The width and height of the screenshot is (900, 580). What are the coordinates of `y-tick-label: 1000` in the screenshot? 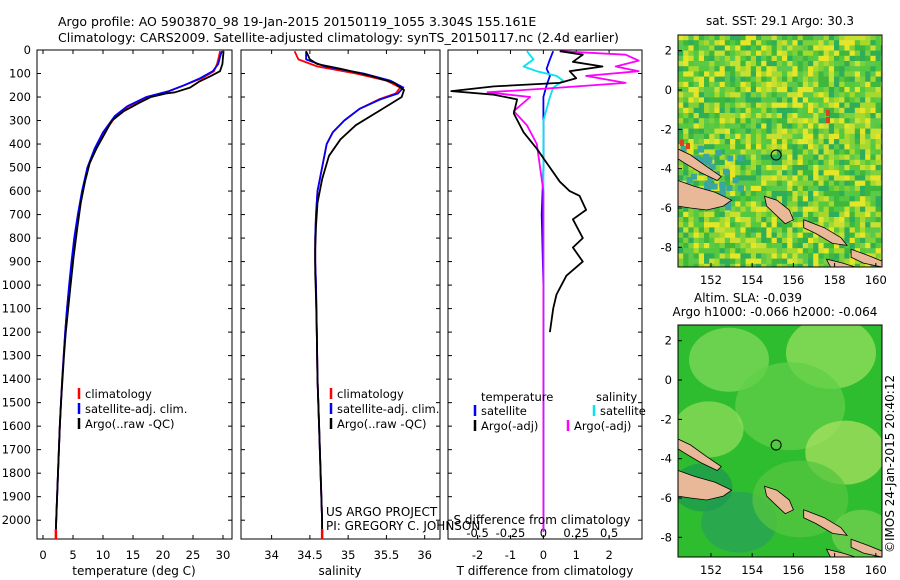 It's located at (16, 285).